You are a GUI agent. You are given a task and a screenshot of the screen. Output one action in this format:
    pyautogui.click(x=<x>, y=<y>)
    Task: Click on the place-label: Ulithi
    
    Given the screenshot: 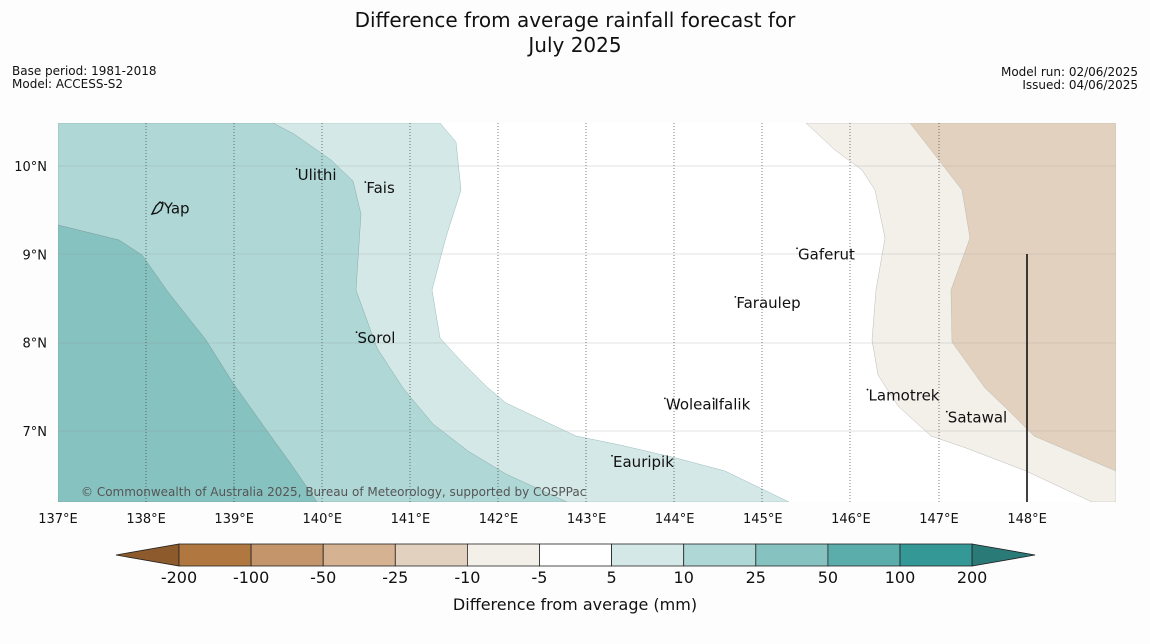 What is the action you would take?
    pyautogui.click(x=317, y=175)
    